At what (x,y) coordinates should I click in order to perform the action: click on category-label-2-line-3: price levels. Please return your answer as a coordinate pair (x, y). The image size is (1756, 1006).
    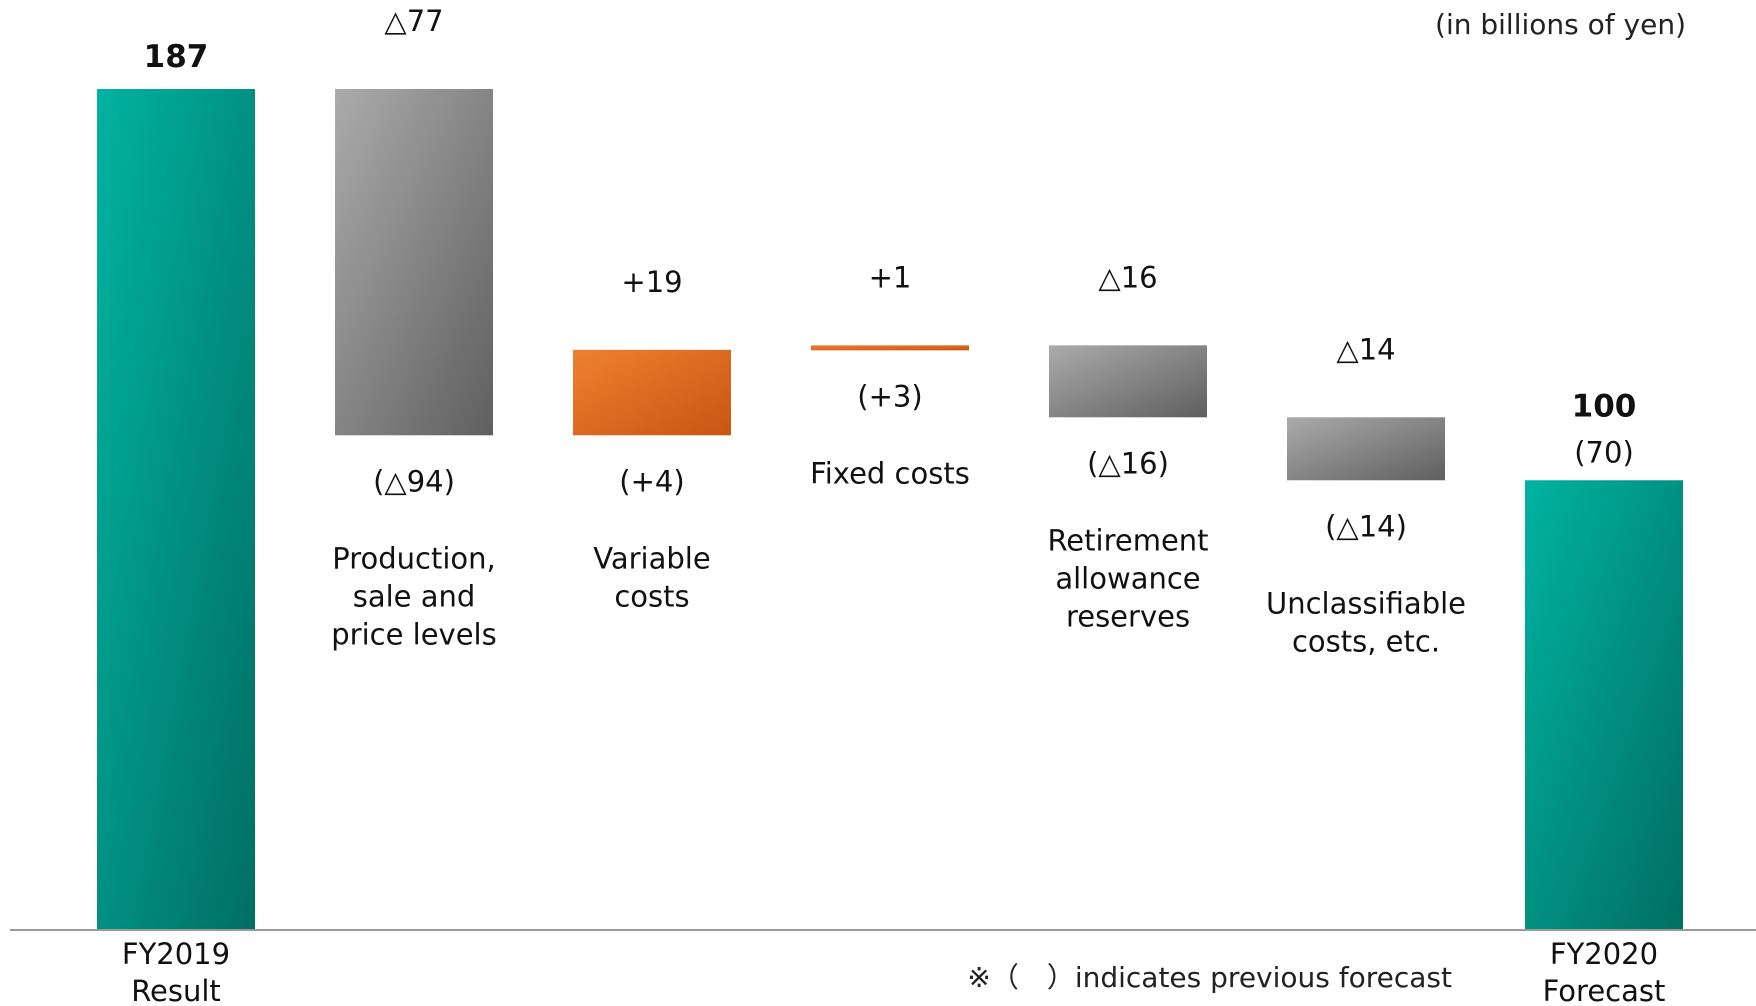
    Looking at the image, I should click on (413, 634).